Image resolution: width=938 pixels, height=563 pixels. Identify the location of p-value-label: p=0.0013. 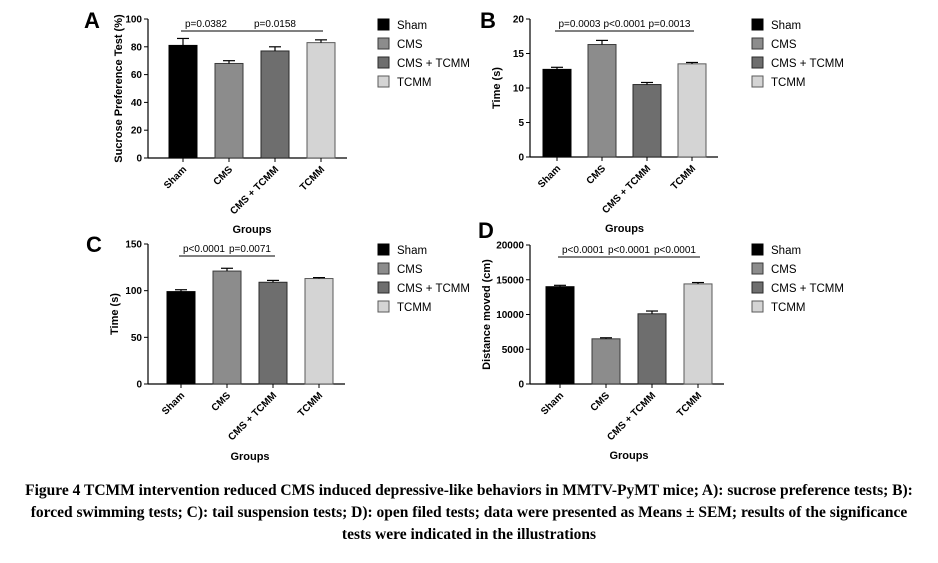
(670, 24).